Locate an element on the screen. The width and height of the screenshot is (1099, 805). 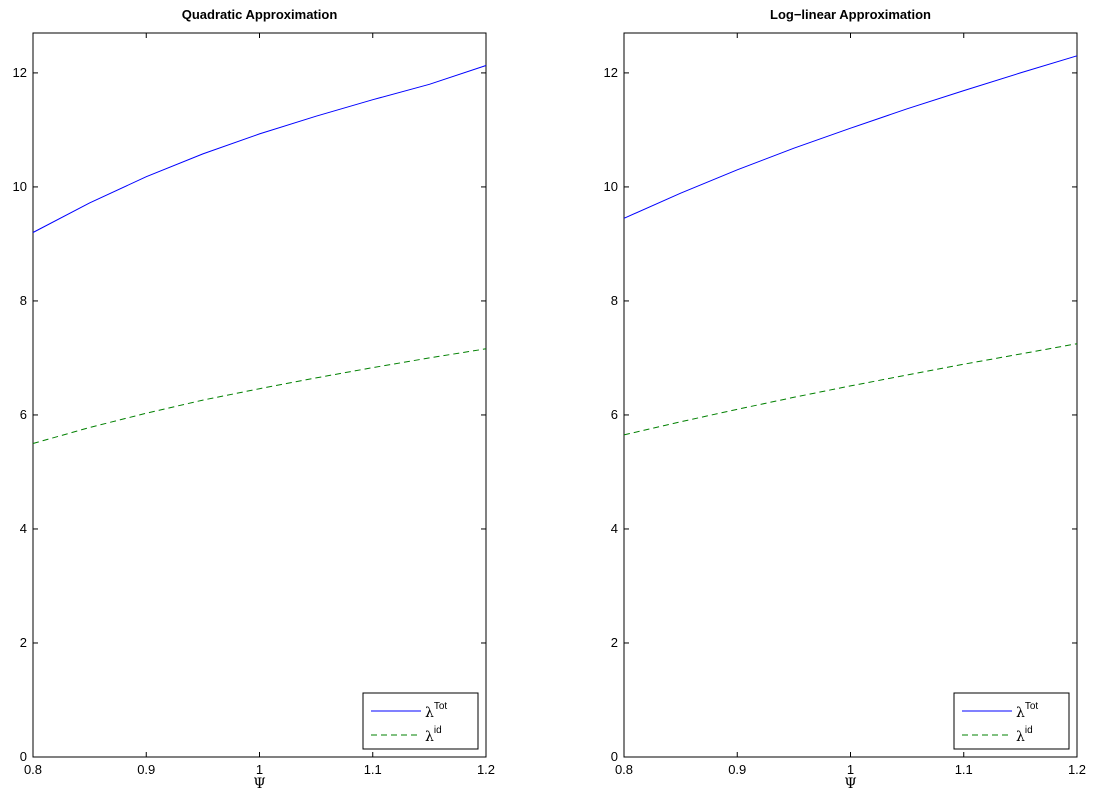
chart-title: Log−linear Approximation is located at coordinates (850, 14).